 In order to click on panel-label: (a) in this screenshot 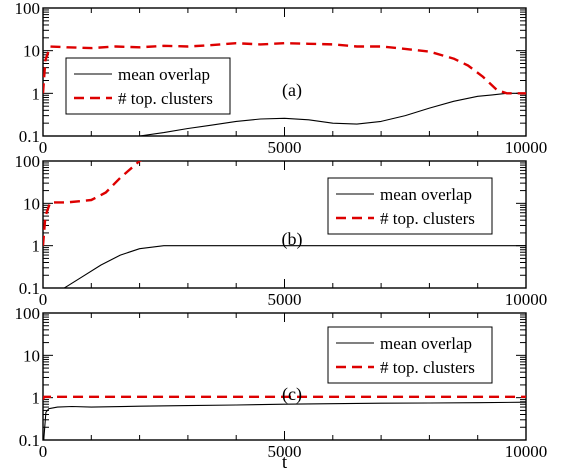, I will do `click(292, 90)`.